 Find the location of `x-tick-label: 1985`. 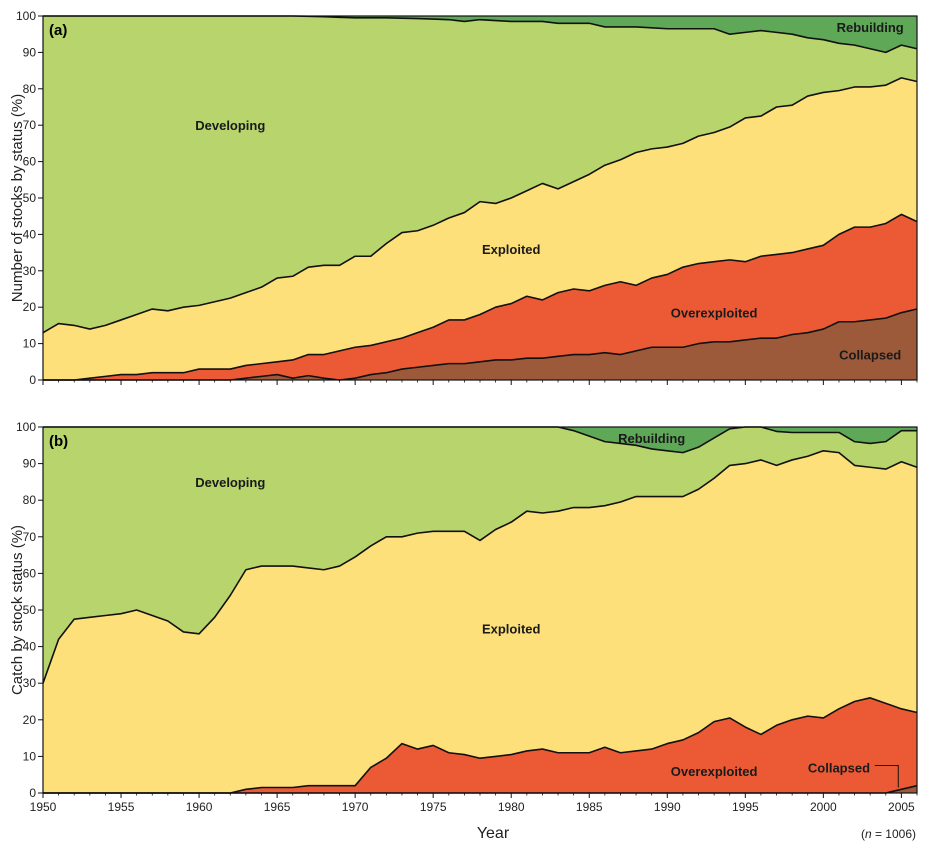

x-tick-label: 1985 is located at coordinates (589, 807).